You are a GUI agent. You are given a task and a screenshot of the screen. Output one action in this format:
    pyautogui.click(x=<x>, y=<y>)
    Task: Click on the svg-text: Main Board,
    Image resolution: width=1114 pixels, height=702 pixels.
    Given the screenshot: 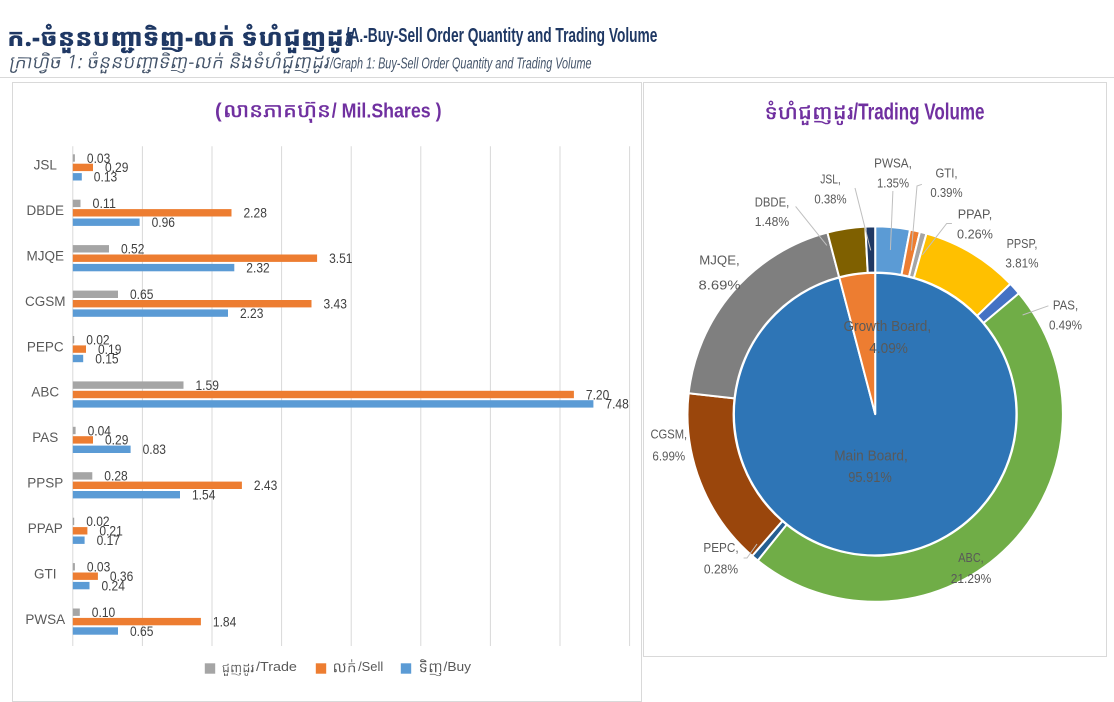 What is the action you would take?
    pyautogui.click(x=871, y=456)
    